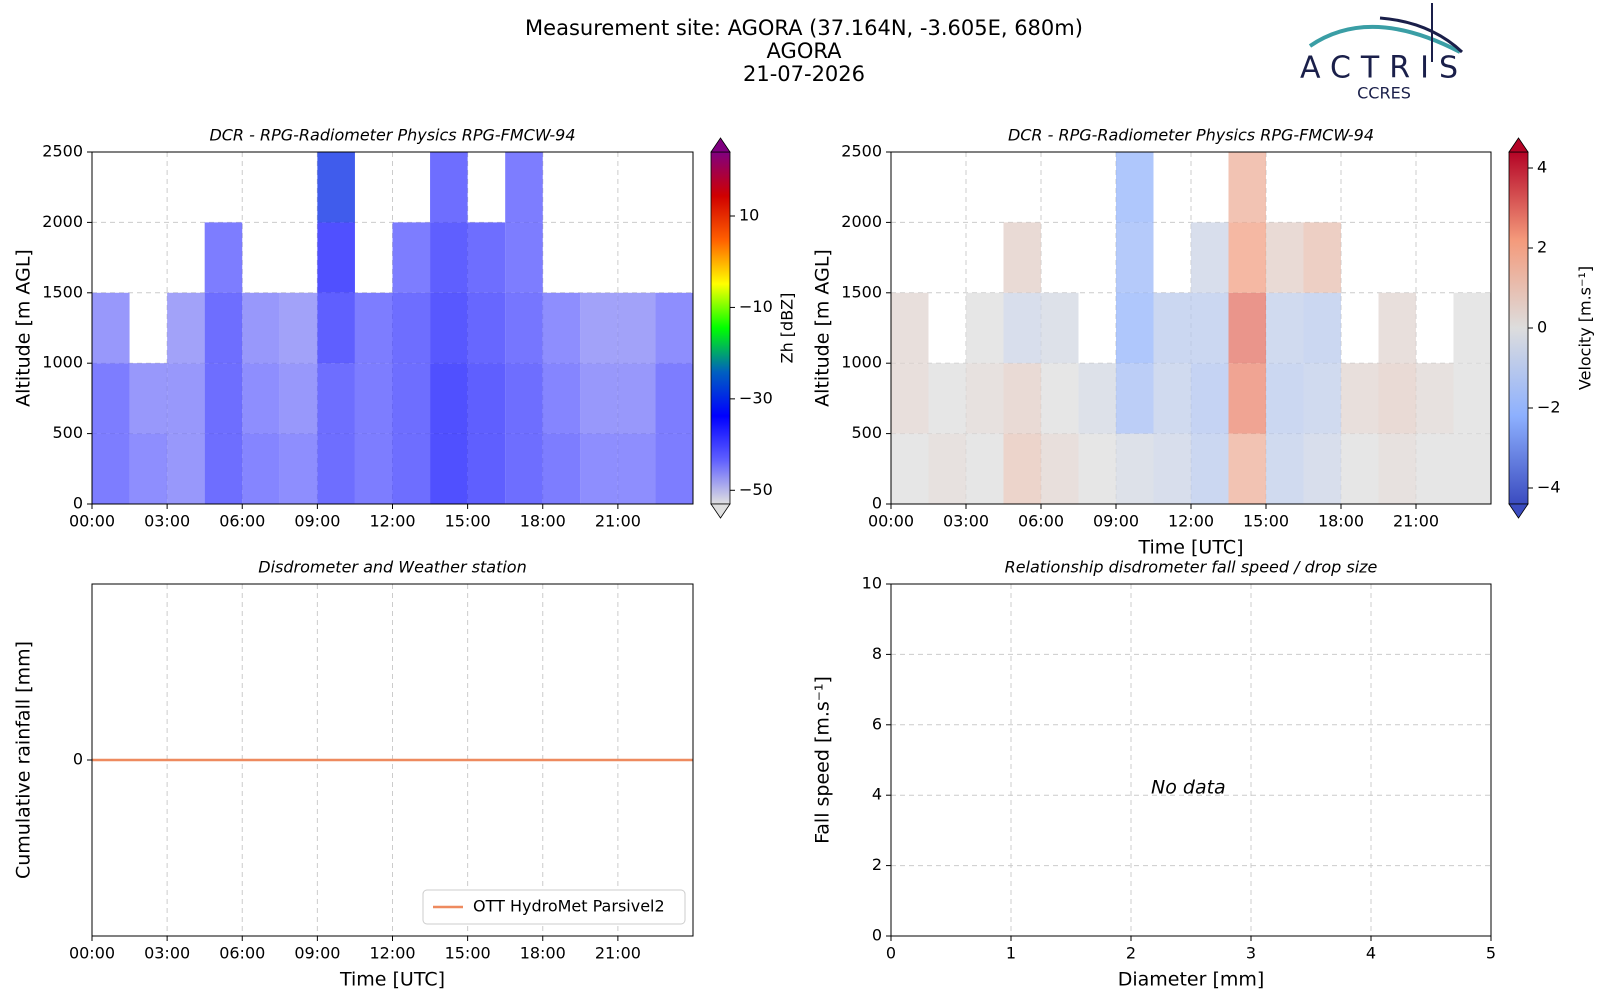 The width and height of the screenshot is (1600, 1000). Describe the element at coordinates (720, 328) in the screenshot. I see `colorbar` at that location.